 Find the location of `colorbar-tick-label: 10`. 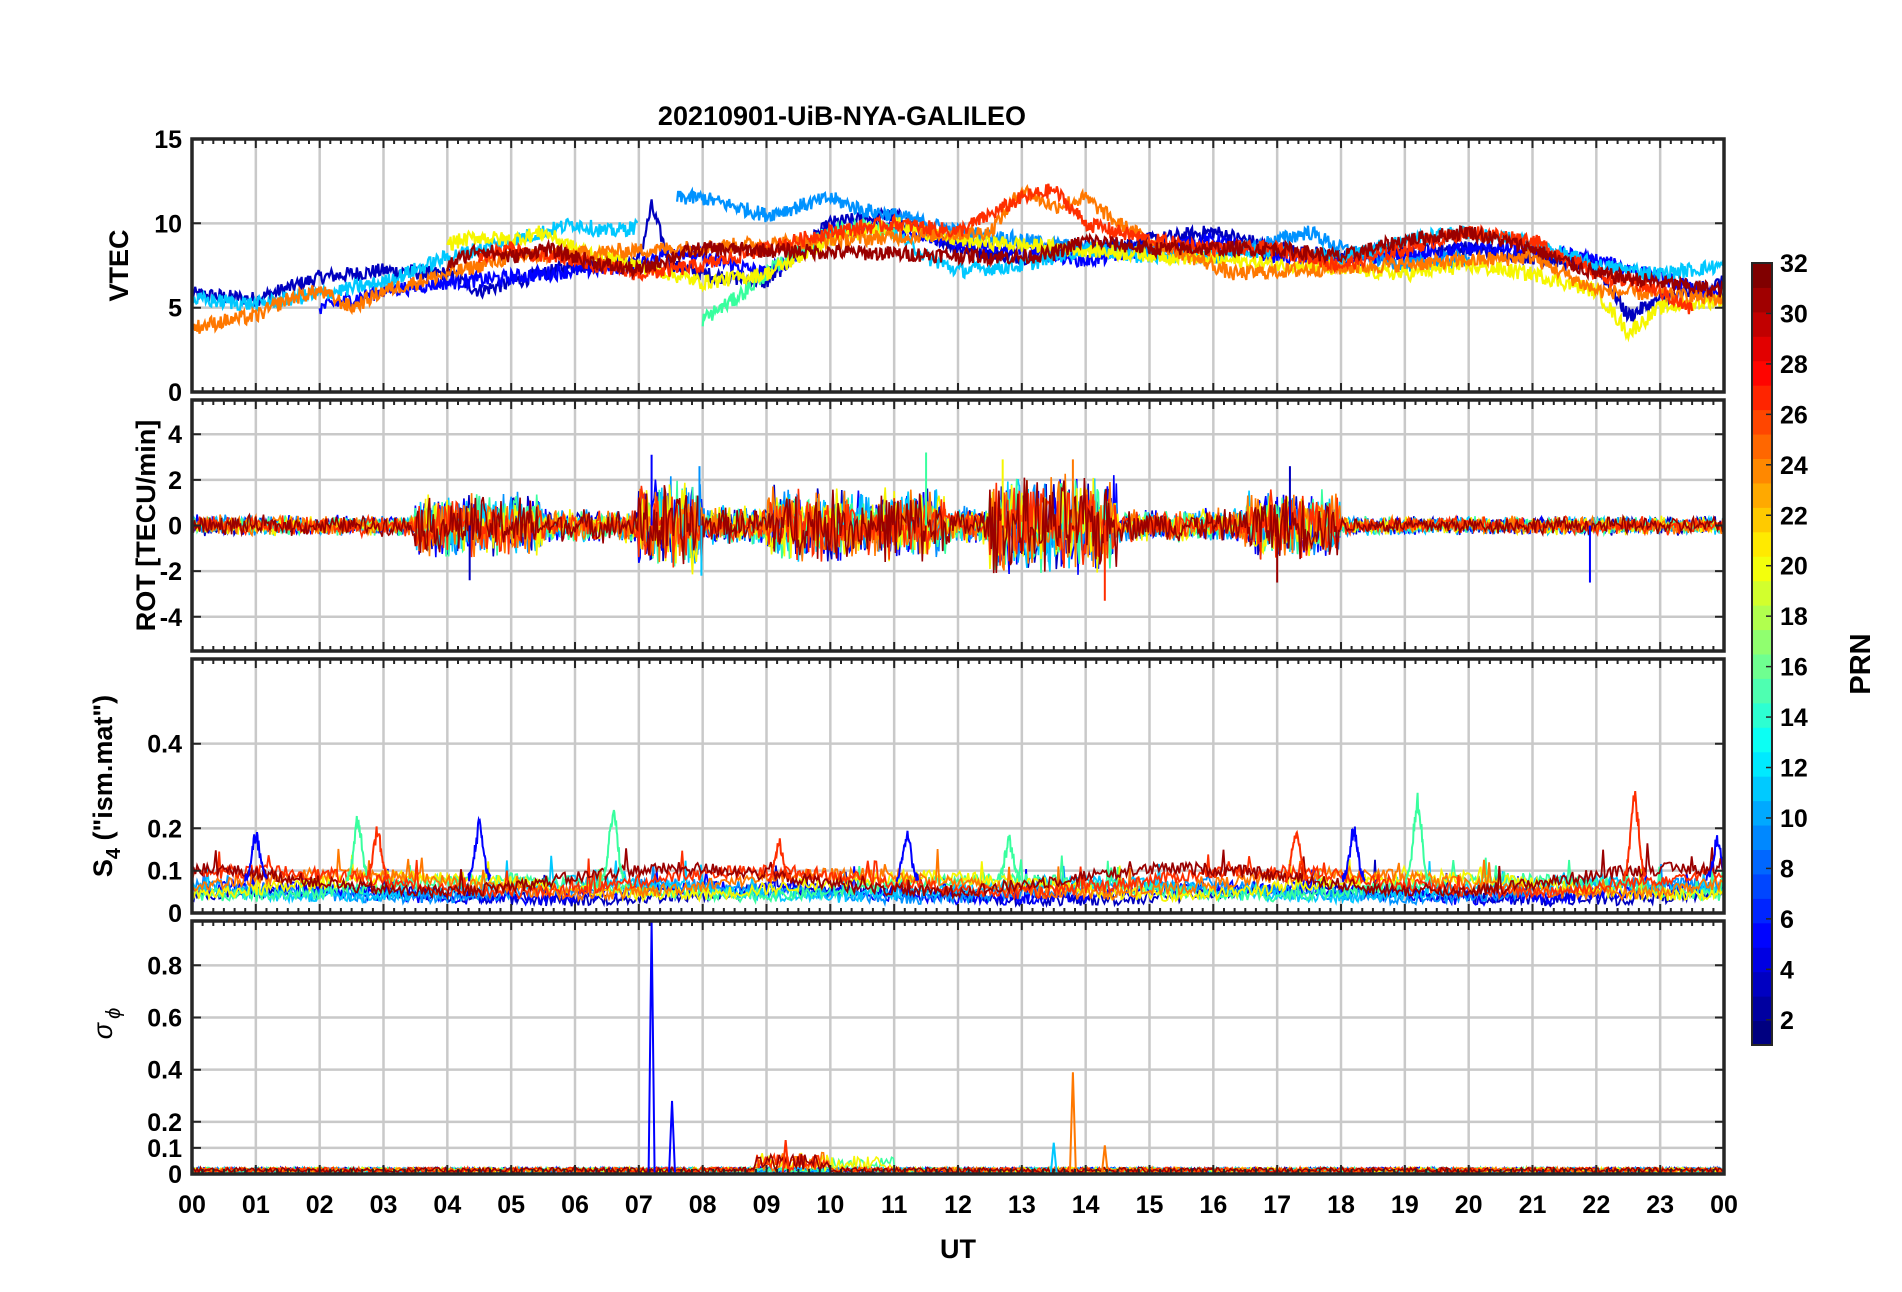

colorbar-tick-label: 10 is located at coordinates (1794, 819).